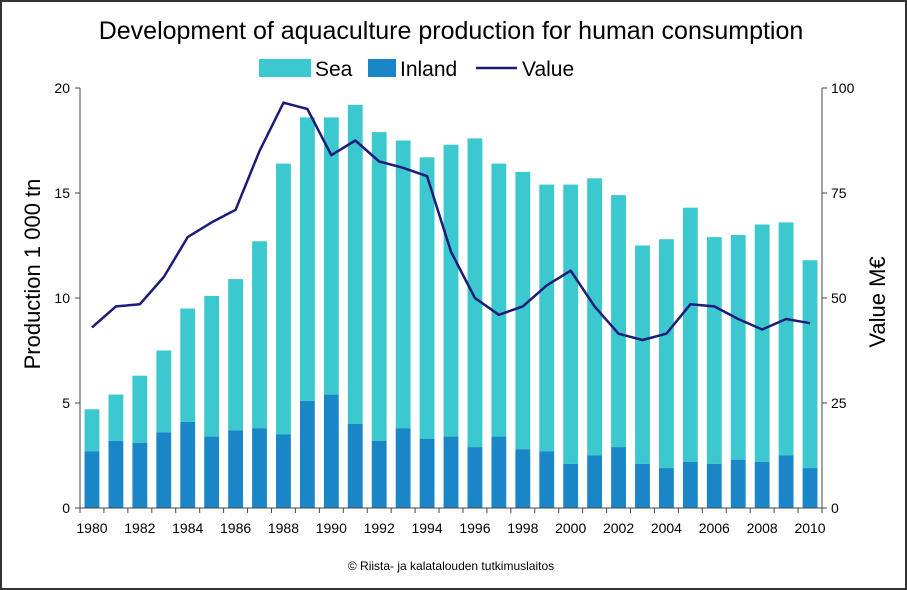  Describe the element at coordinates (91, 528) in the screenshot. I see `x-tick-label: 1980` at that location.